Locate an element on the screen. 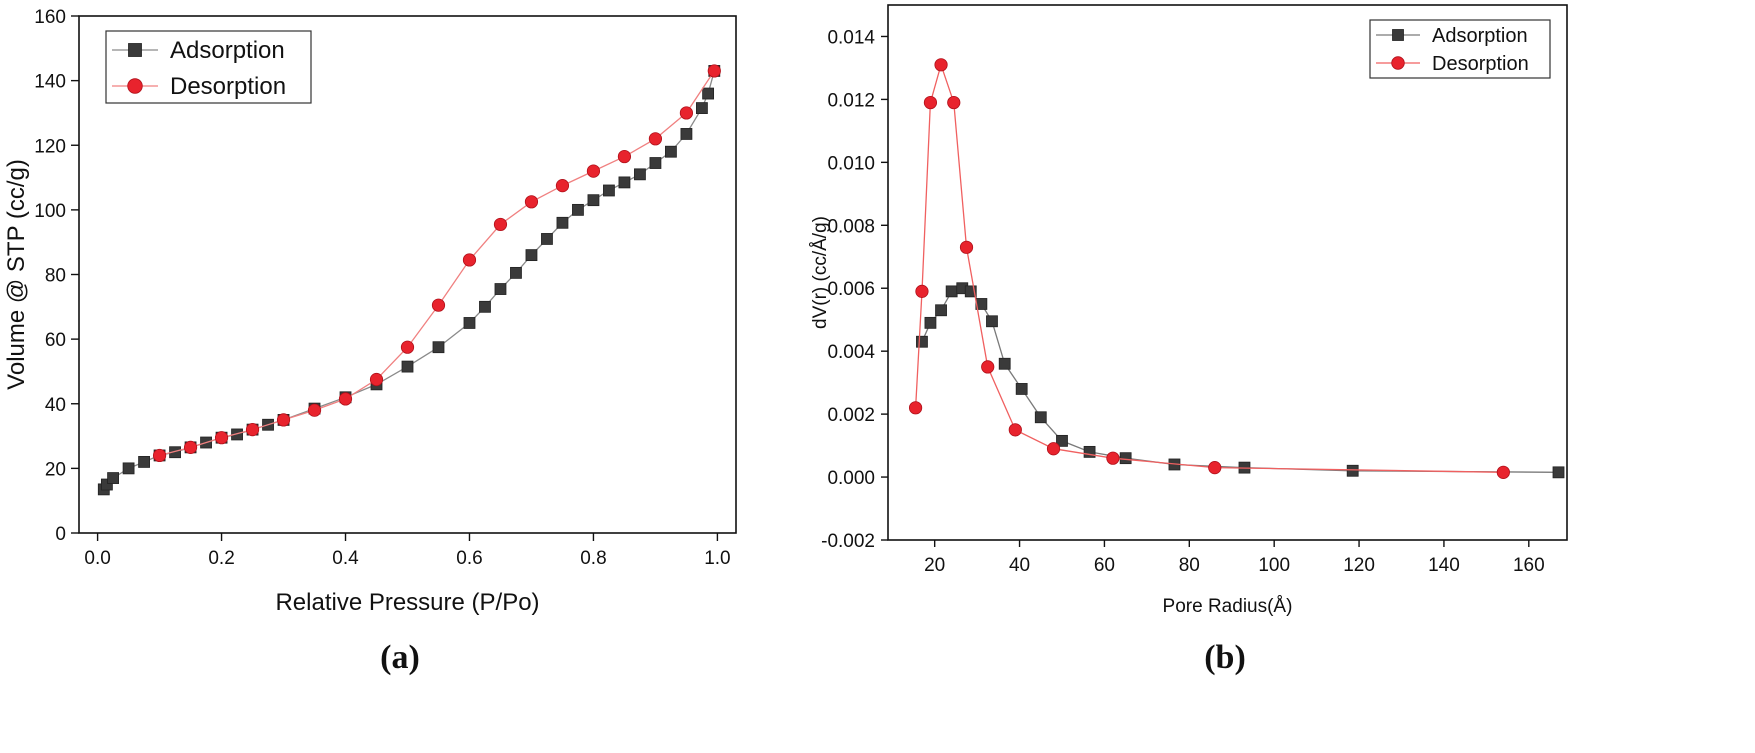 Image resolution: width=1755 pixels, height=753 pixels. panel-b-x-tick-label: 80 is located at coordinates (1189, 565).